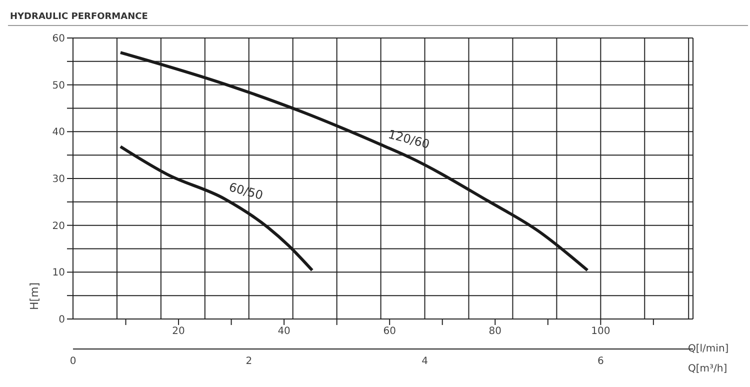 The width and height of the screenshot is (750, 387). Describe the element at coordinates (708, 369) in the screenshot. I see `x-axis-title: Q[m³/h]` at that location.